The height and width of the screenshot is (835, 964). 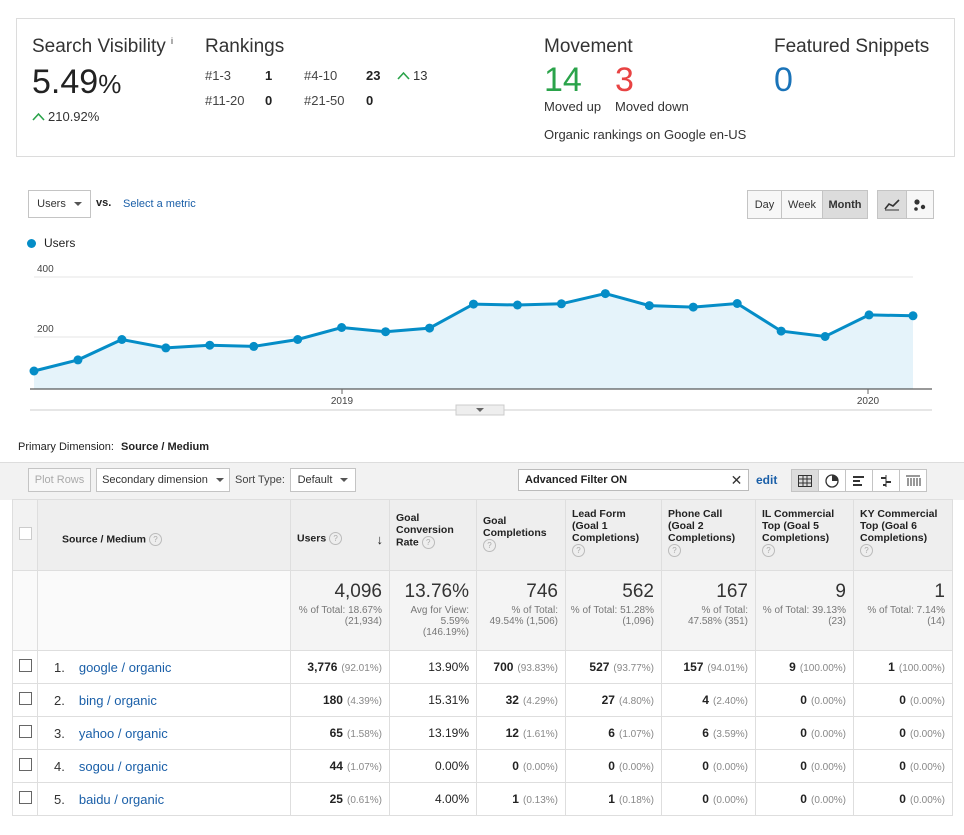 What do you see at coordinates (765, 204) in the screenshot?
I see `period-day-button: Day` at bounding box center [765, 204].